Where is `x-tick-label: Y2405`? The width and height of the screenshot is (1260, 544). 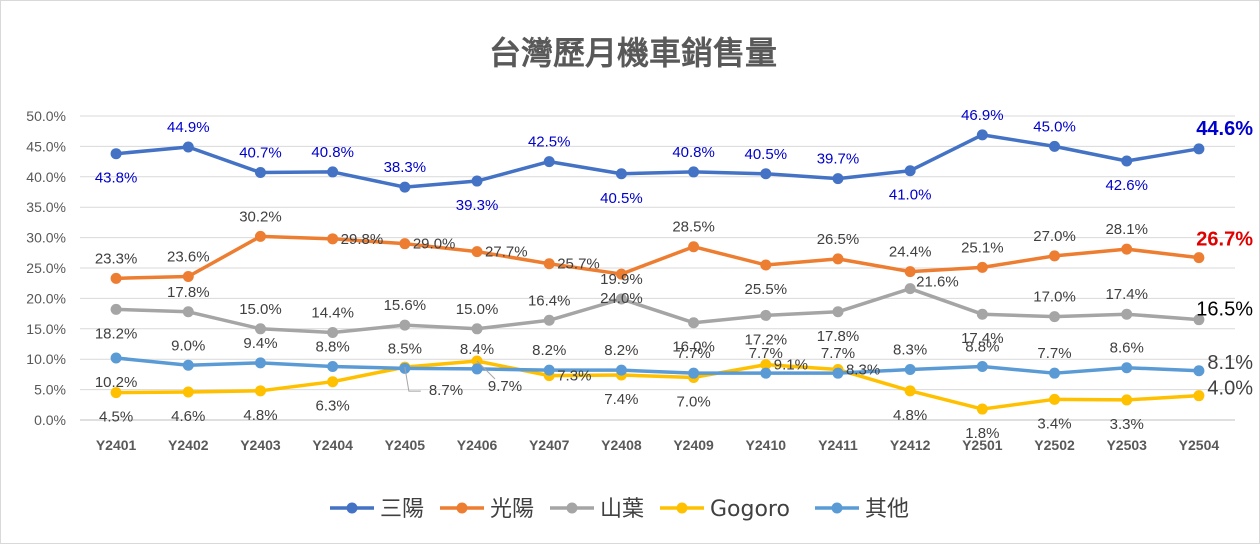
x-tick-label: Y2405 is located at coordinates (405, 445).